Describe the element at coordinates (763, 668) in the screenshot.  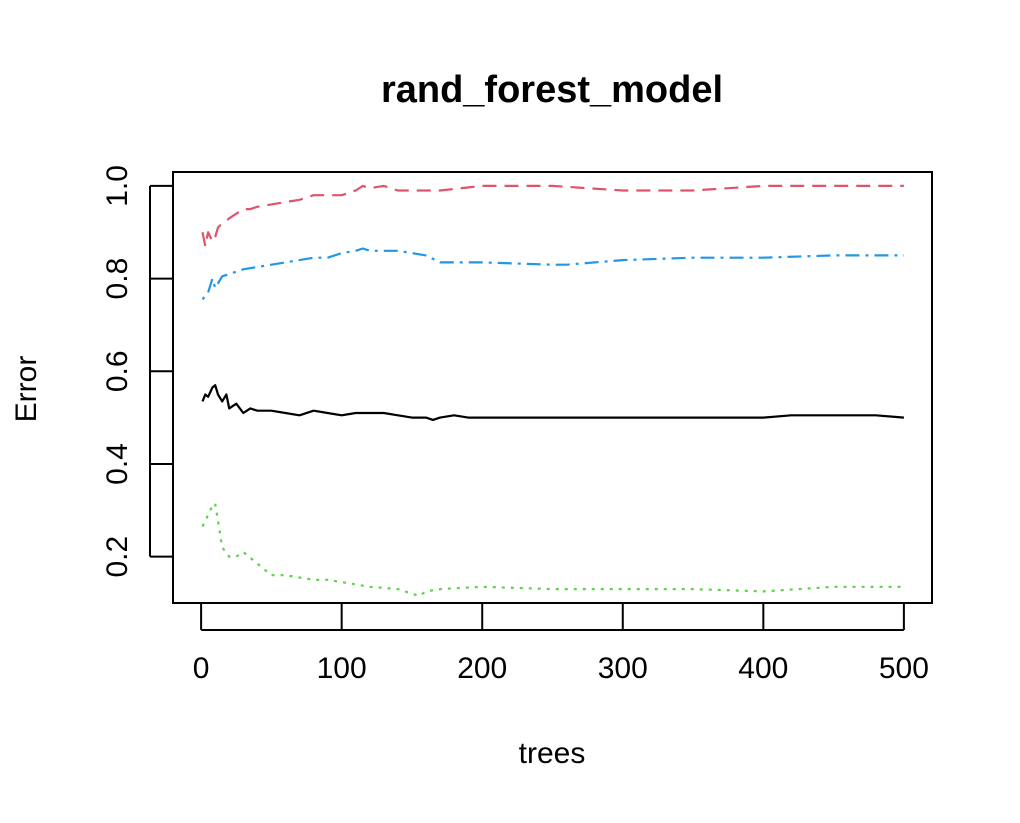
I see `x-tick-label: 400` at that location.